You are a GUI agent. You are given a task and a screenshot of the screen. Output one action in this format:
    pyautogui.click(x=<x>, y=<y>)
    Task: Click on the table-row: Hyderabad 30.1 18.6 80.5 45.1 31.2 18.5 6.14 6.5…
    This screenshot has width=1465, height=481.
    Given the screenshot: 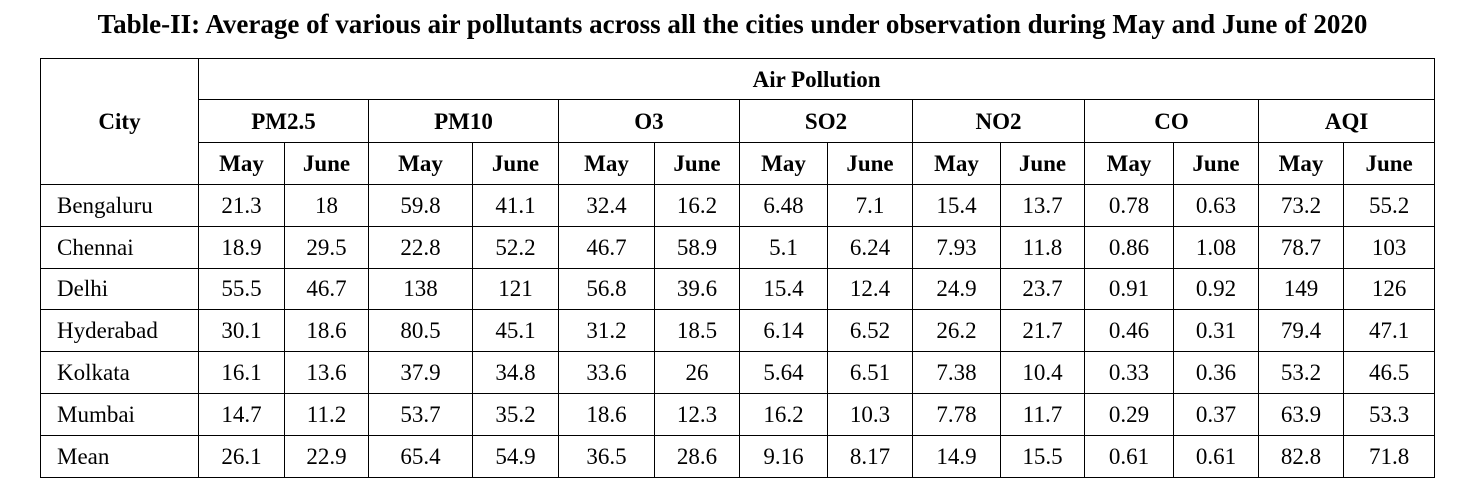 What is the action you would take?
    pyautogui.click(x=738, y=331)
    